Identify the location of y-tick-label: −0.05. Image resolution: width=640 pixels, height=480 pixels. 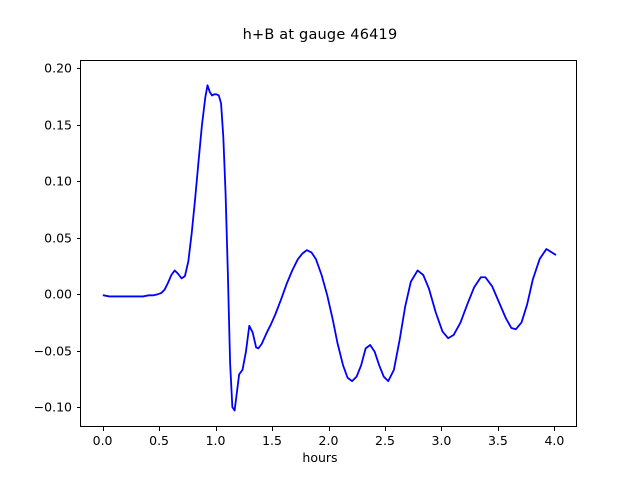
(52, 351).